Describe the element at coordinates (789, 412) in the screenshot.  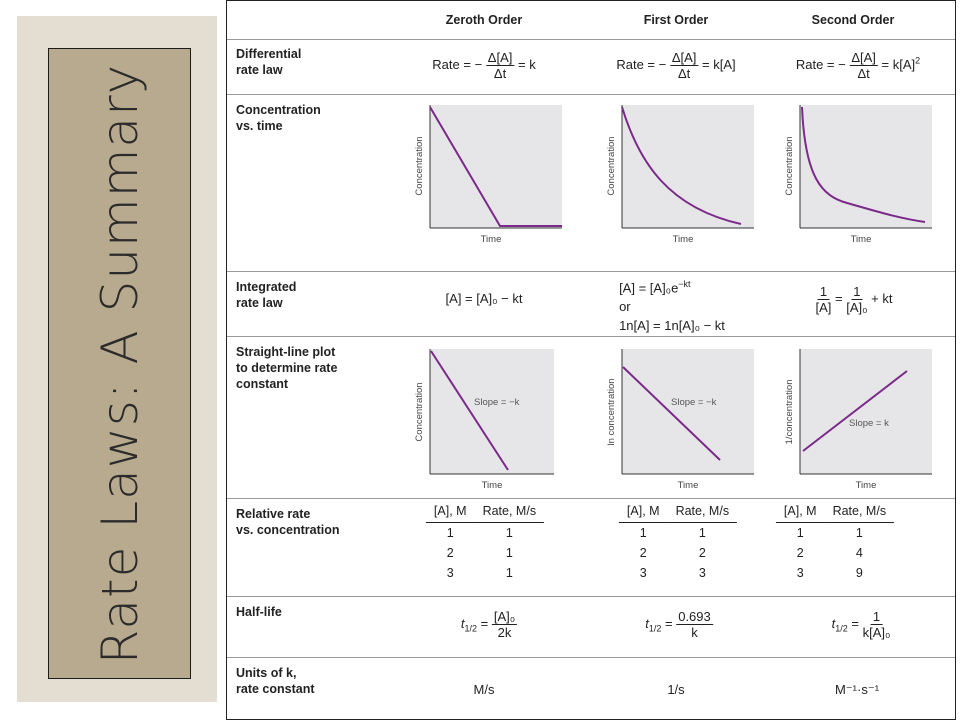
I see `y-axis-label: 1/concentration` at that location.